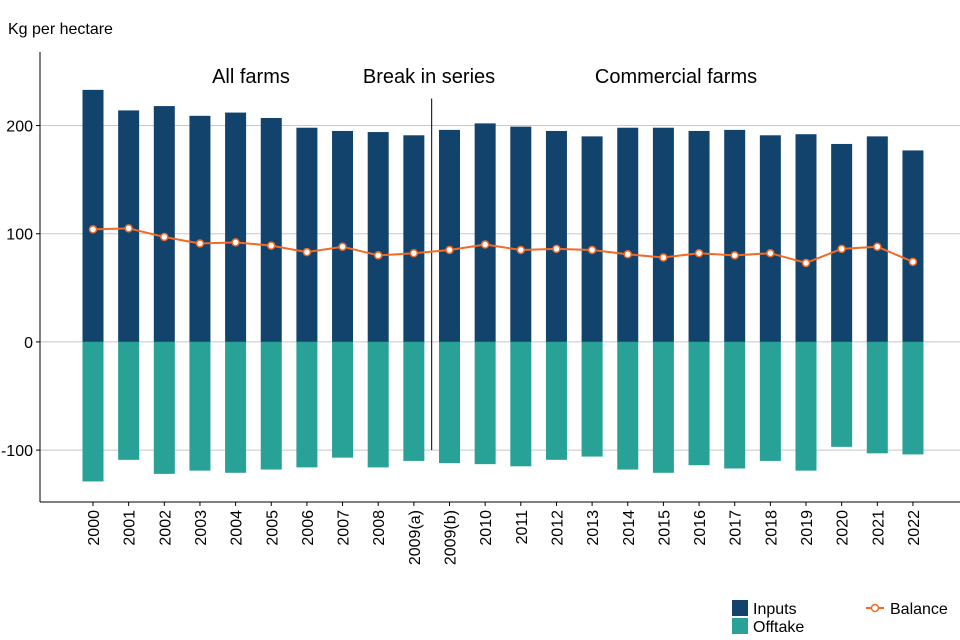 The image size is (960, 640). Describe the element at coordinates (17, 451) in the screenshot. I see `y-tick-label: -100` at that location.